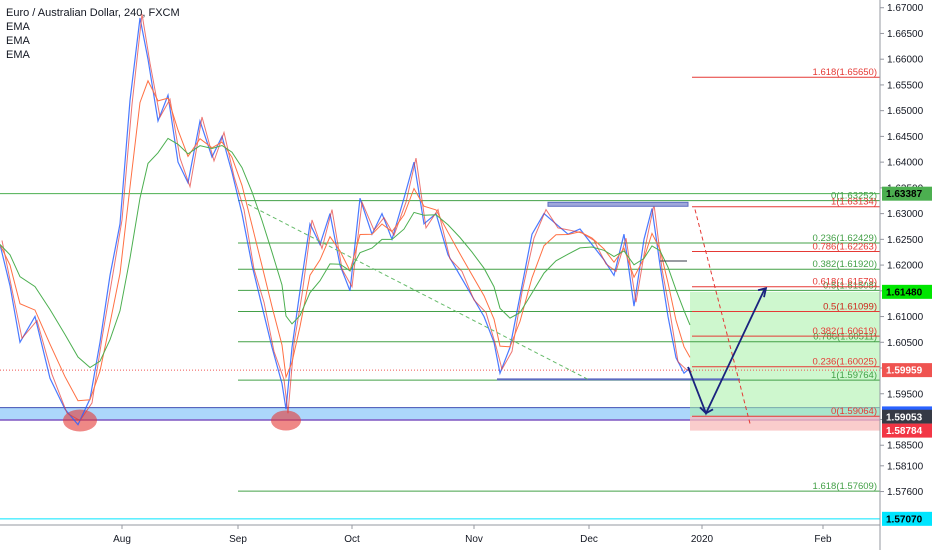 The height and width of the screenshot is (550, 932). Describe the element at coordinates (905, 8) in the screenshot. I see `y-tick-label: 1.67000` at that location.